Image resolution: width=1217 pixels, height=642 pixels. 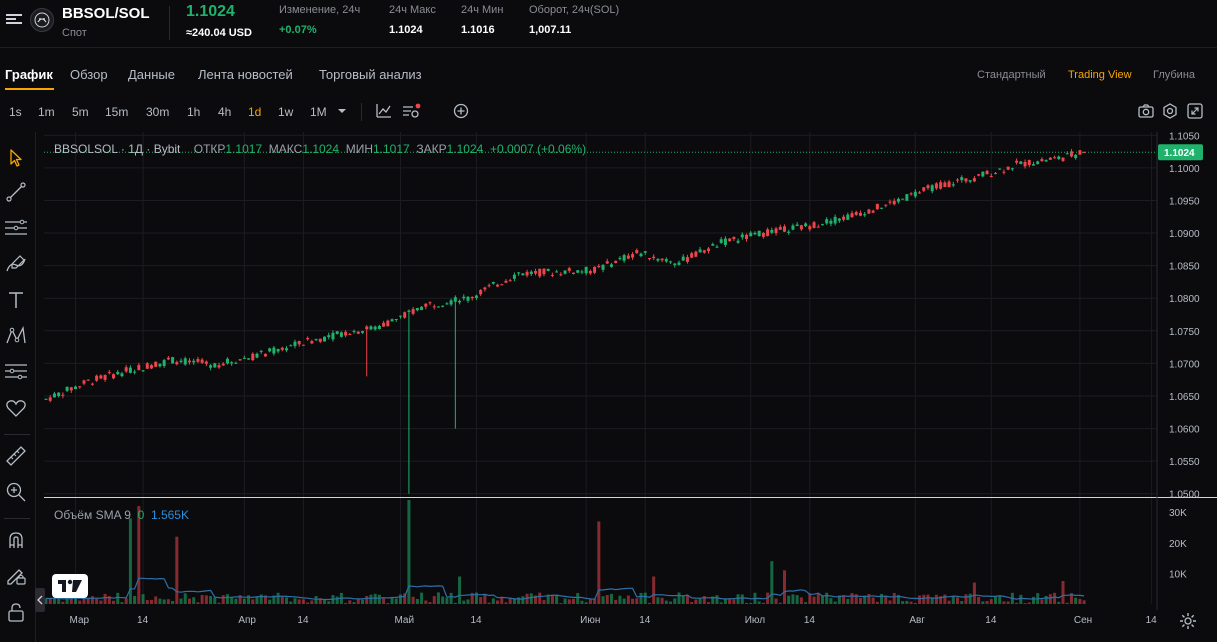 I want to click on pair-name: BBSOL/SOL, so click(x=106, y=13).